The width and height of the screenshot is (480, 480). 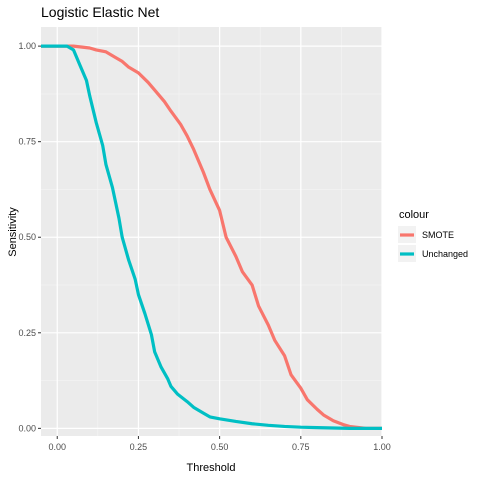 I want to click on legend: colour SMOTE Unchanged, so click(x=433, y=235).